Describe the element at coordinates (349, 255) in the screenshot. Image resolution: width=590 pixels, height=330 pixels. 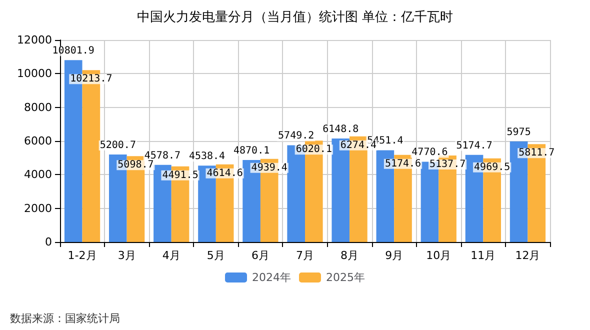
I see `x-tick-label: 8月` at that location.